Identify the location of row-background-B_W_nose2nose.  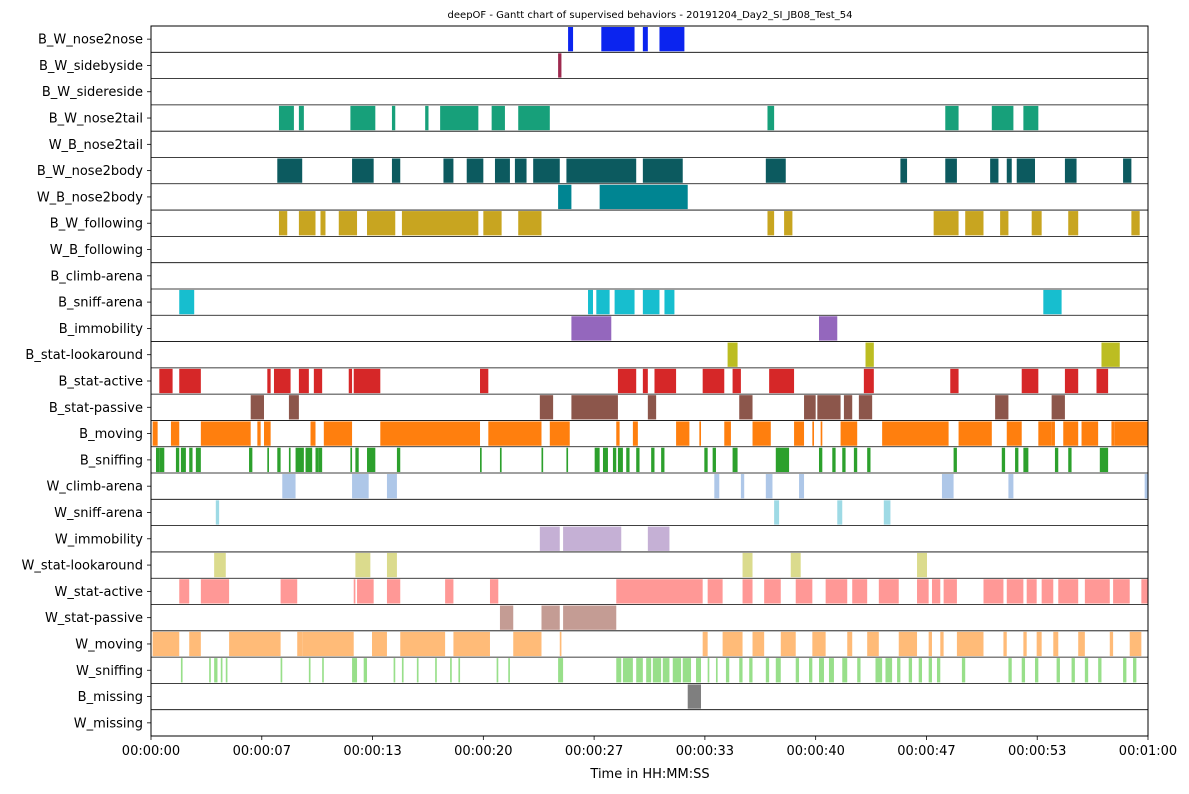
(649, 39).